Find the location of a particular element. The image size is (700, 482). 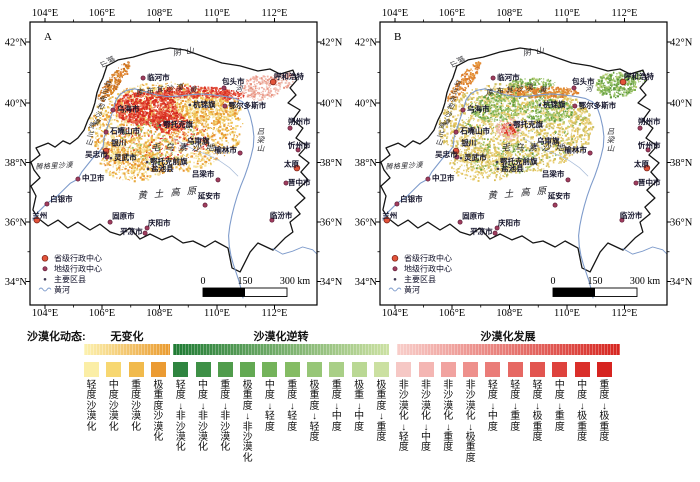

legend-class-label: 中度 ↓ 非沙漠化 is located at coordinates (203, 417).